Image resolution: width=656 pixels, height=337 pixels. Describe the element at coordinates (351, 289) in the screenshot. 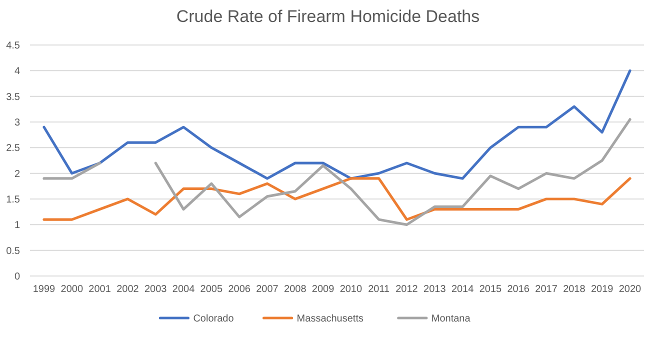

I see `x-tick-label: 2010` at that location.